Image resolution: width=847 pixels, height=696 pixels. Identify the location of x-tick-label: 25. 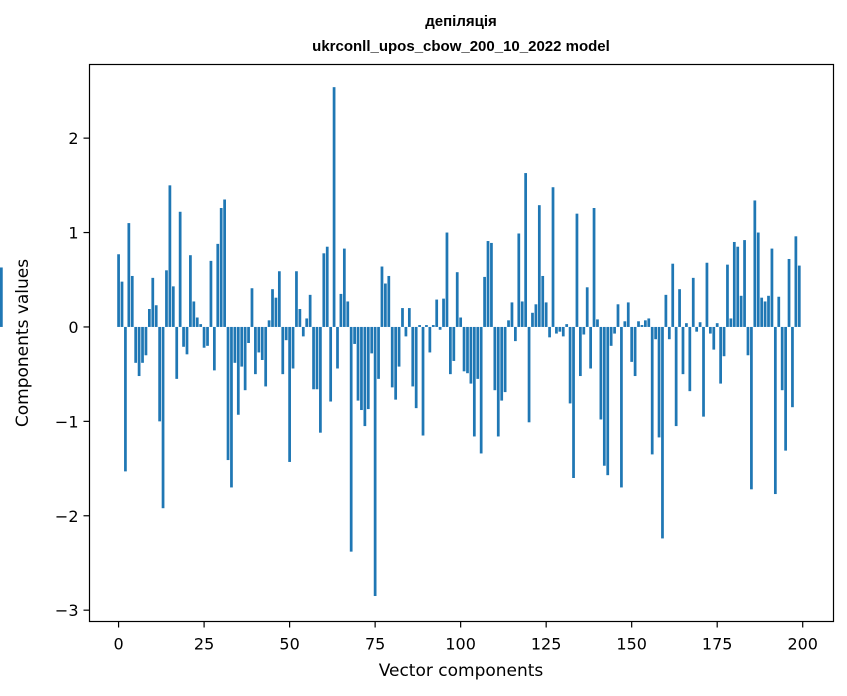
(204, 644).